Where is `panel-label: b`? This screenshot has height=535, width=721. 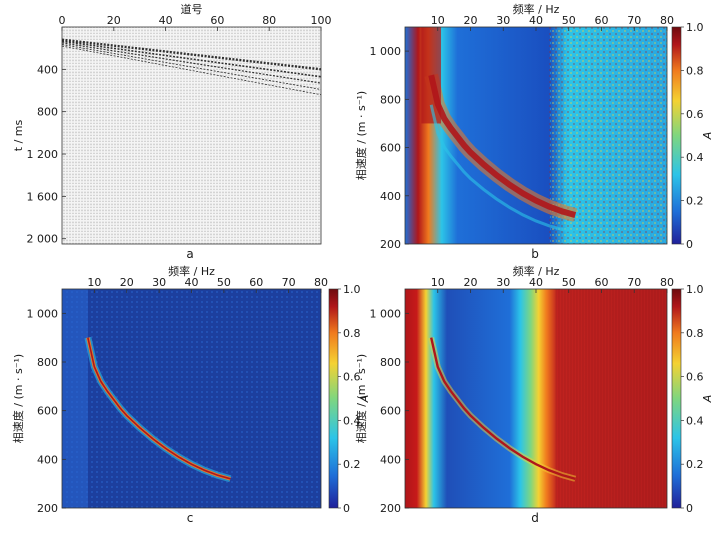 panel-label: b is located at coordinates (535, 254).